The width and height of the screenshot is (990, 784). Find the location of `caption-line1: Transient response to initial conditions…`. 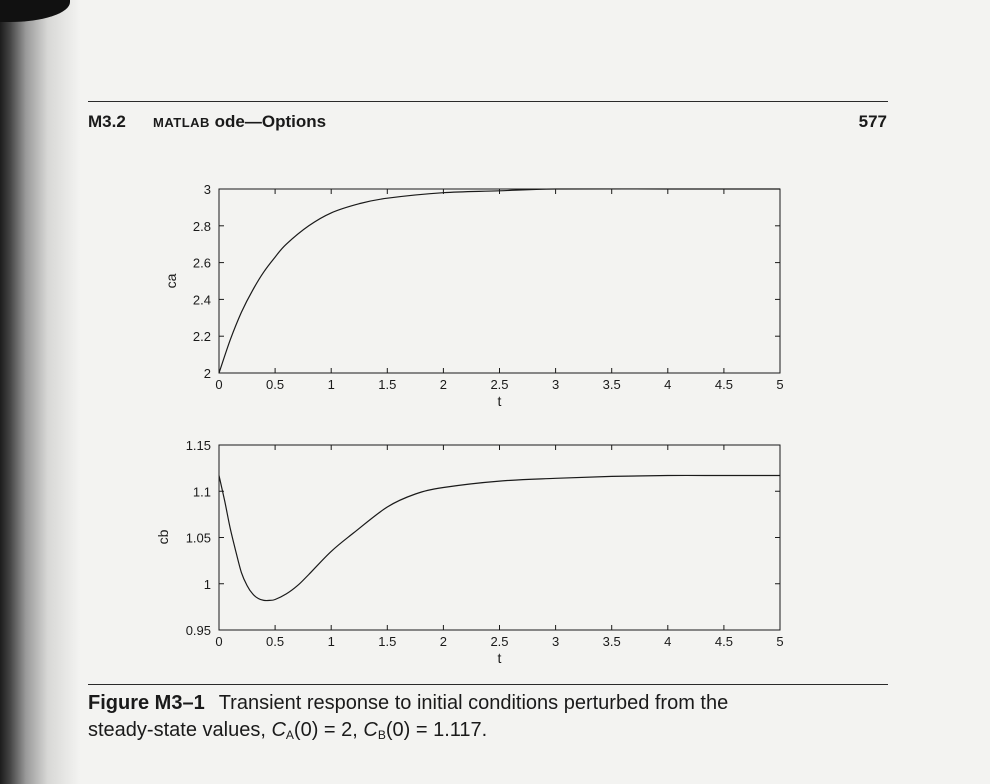

caption-line1: Transient response to initial conditions… is located at coordinates (473, 703).